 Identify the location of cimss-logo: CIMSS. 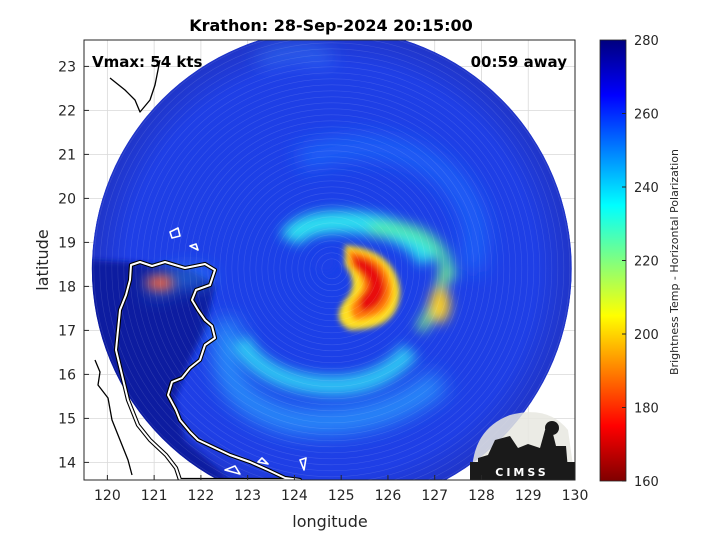
(522, 446).